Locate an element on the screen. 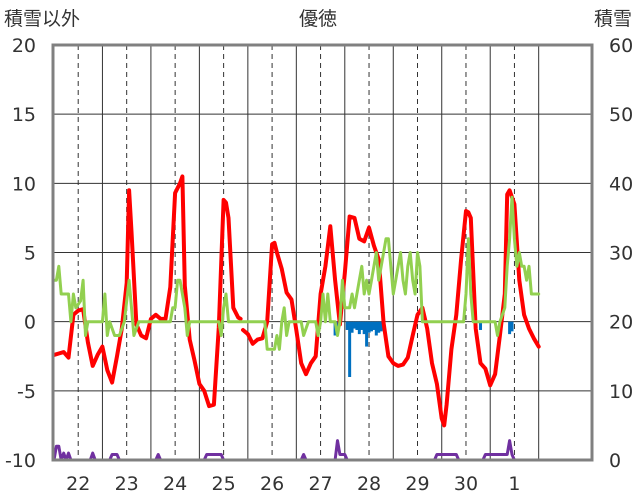 This screenshot has width=636, height=501. x-tick-label: 22 is located at coordinates (78, 484).